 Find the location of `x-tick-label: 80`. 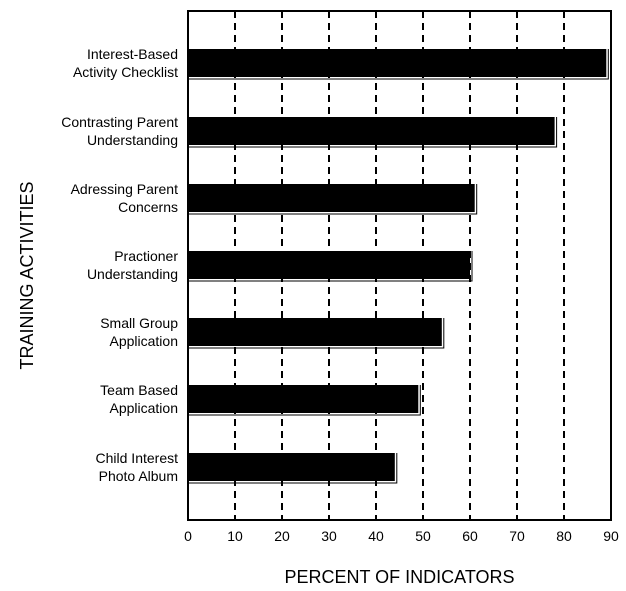

x-tick-label: 80 is located at coordinates (564, 536).